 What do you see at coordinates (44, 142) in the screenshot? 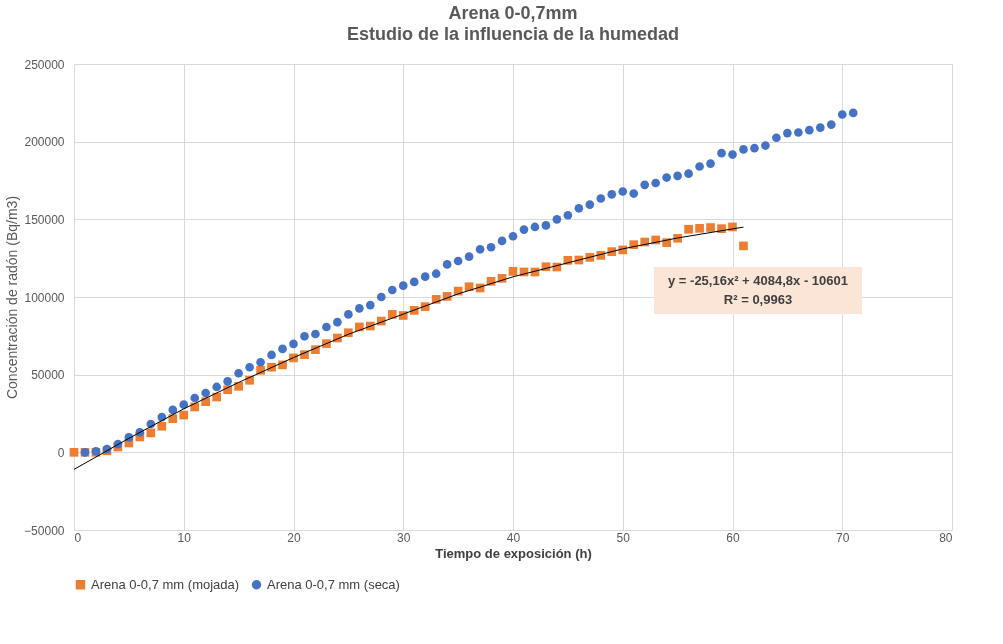
I see `y-tick-label: 200000` at bounding box center [44, 142].